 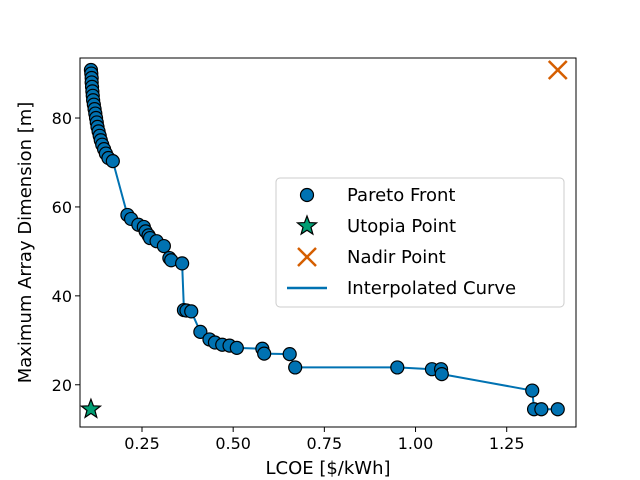 I want to click on y-tick-label: 60, so click(x=62, y=207).